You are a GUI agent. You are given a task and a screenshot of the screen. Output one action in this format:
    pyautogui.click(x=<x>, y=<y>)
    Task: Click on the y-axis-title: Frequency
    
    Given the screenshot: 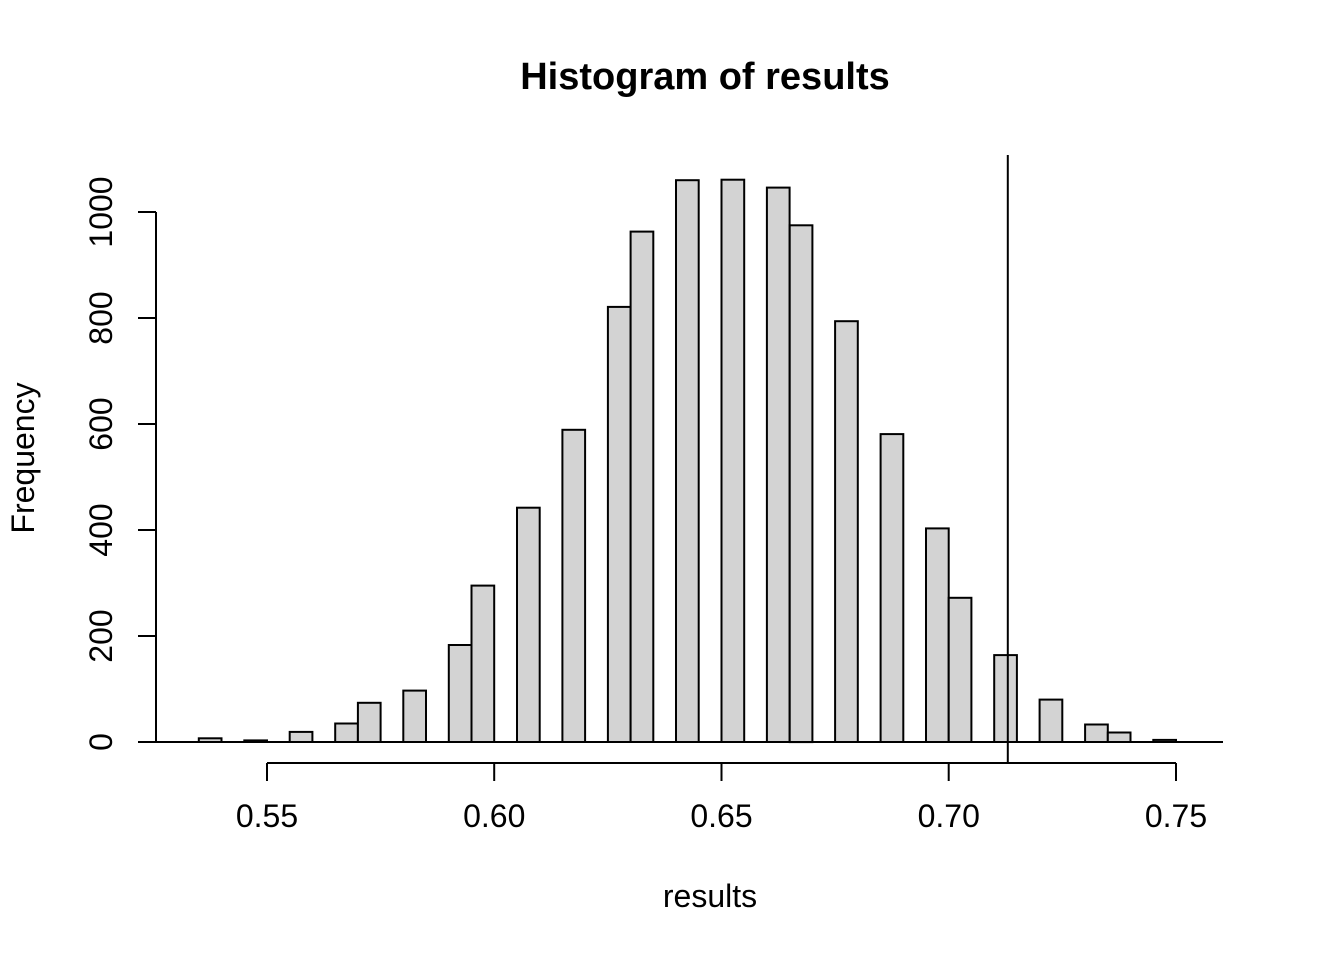 What is the action you would take?
    pyautogui.click(x=23, y=458)
    